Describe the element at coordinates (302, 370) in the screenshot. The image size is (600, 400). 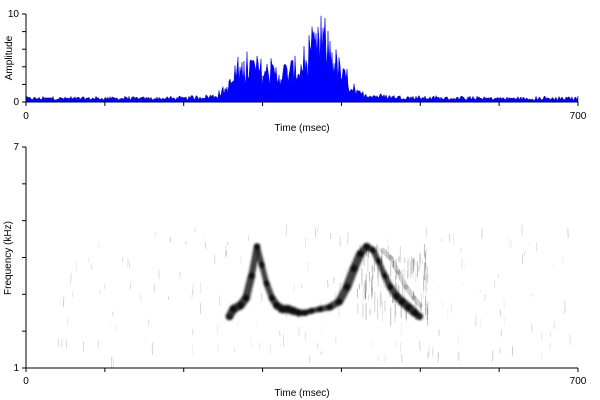
I see `spectrogram-x-ticks` at that location.